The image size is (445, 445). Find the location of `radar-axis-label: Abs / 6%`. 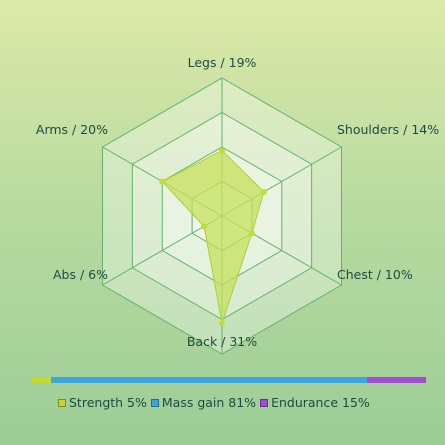

radar-axis-label: Abs / 6% is located at coordinates (80, 274).